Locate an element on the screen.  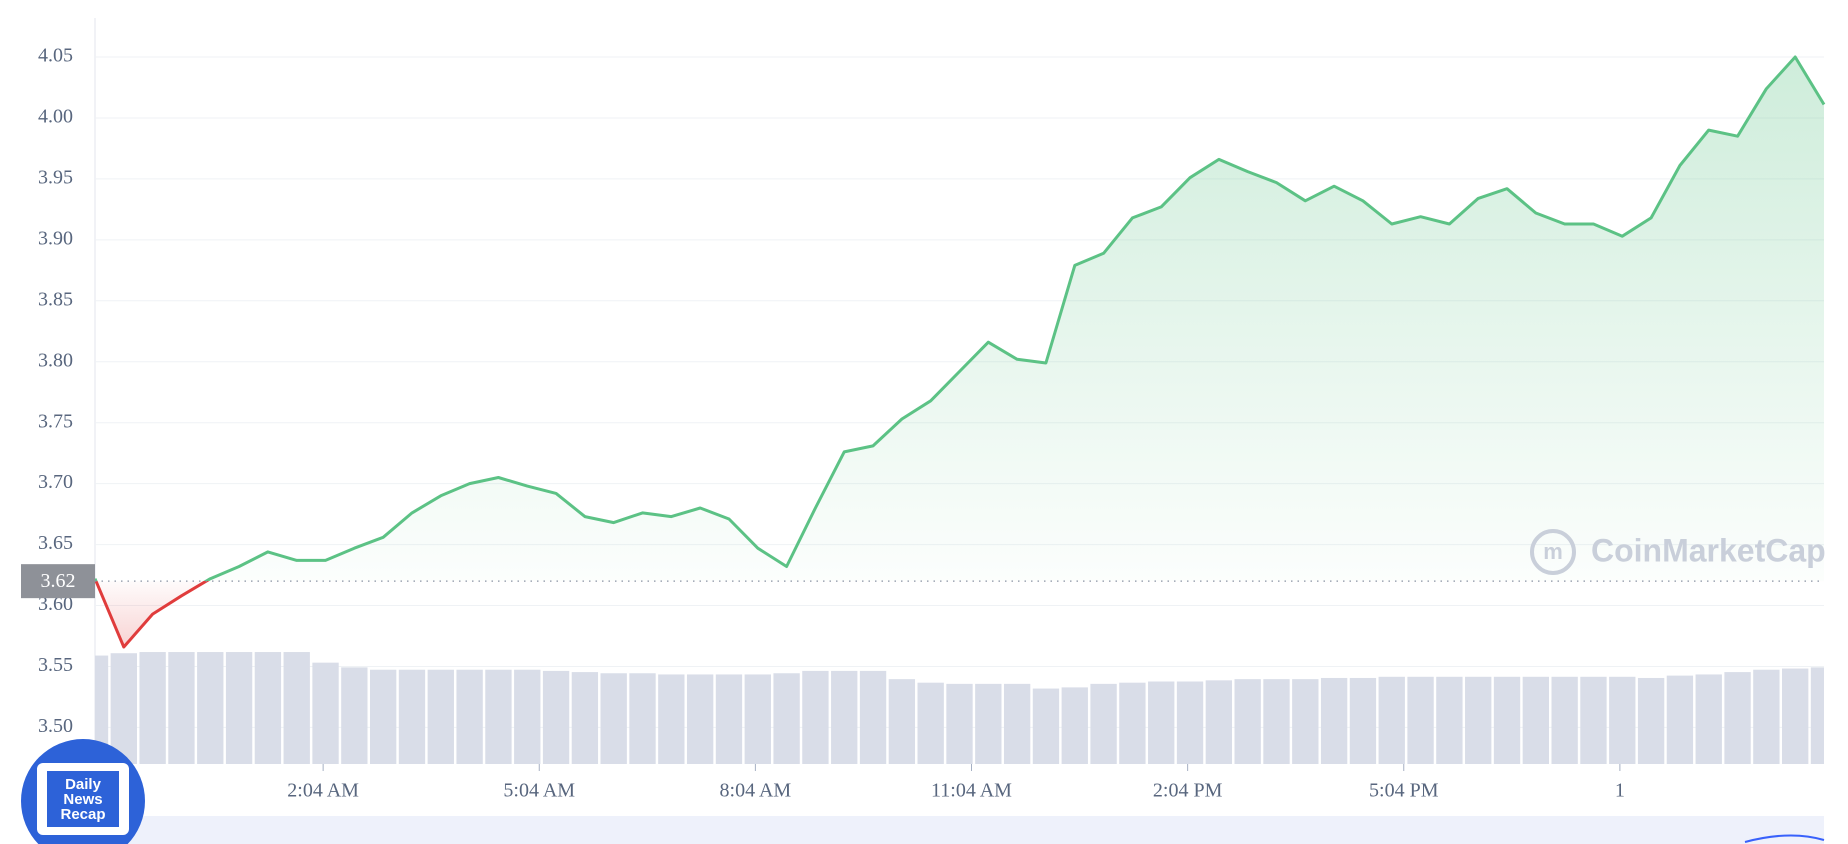
navigator-line is located at coordinates (1784, 838).